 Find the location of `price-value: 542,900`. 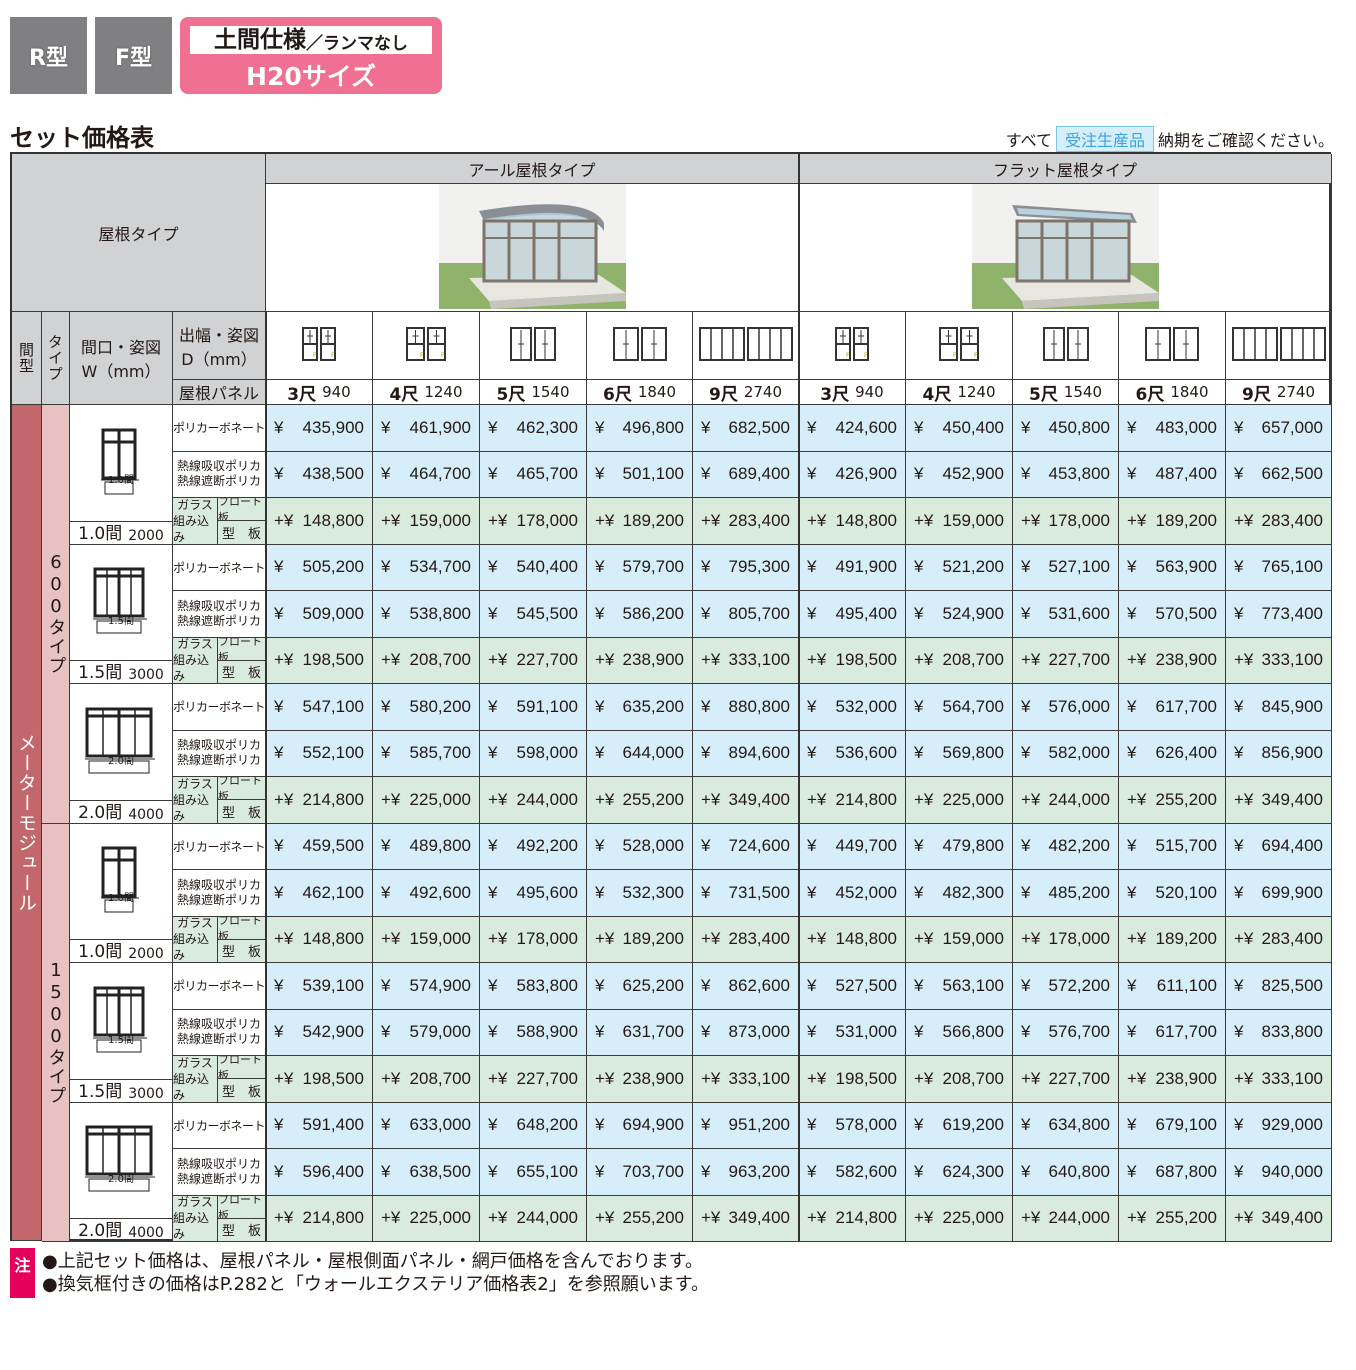

price-value: 542,900 is located at coordinates (333, 1032).